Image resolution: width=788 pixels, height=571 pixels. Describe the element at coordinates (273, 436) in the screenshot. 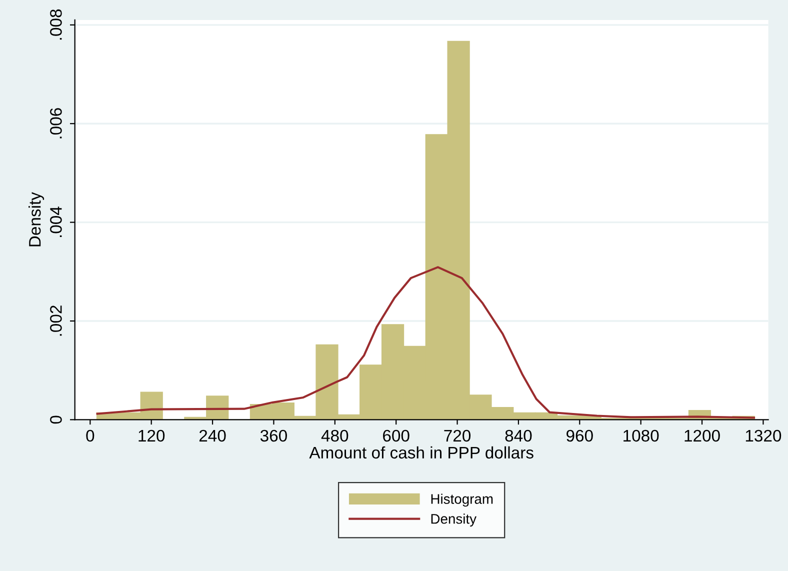

I see `x-tick-label: 360` at that location.